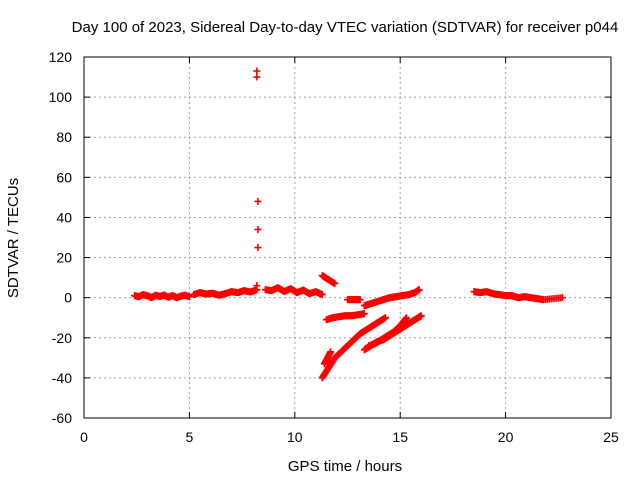 Image resolution: width=640 pixels, height=480 pixels. I want to click on series-steep2, so click(327, 358).